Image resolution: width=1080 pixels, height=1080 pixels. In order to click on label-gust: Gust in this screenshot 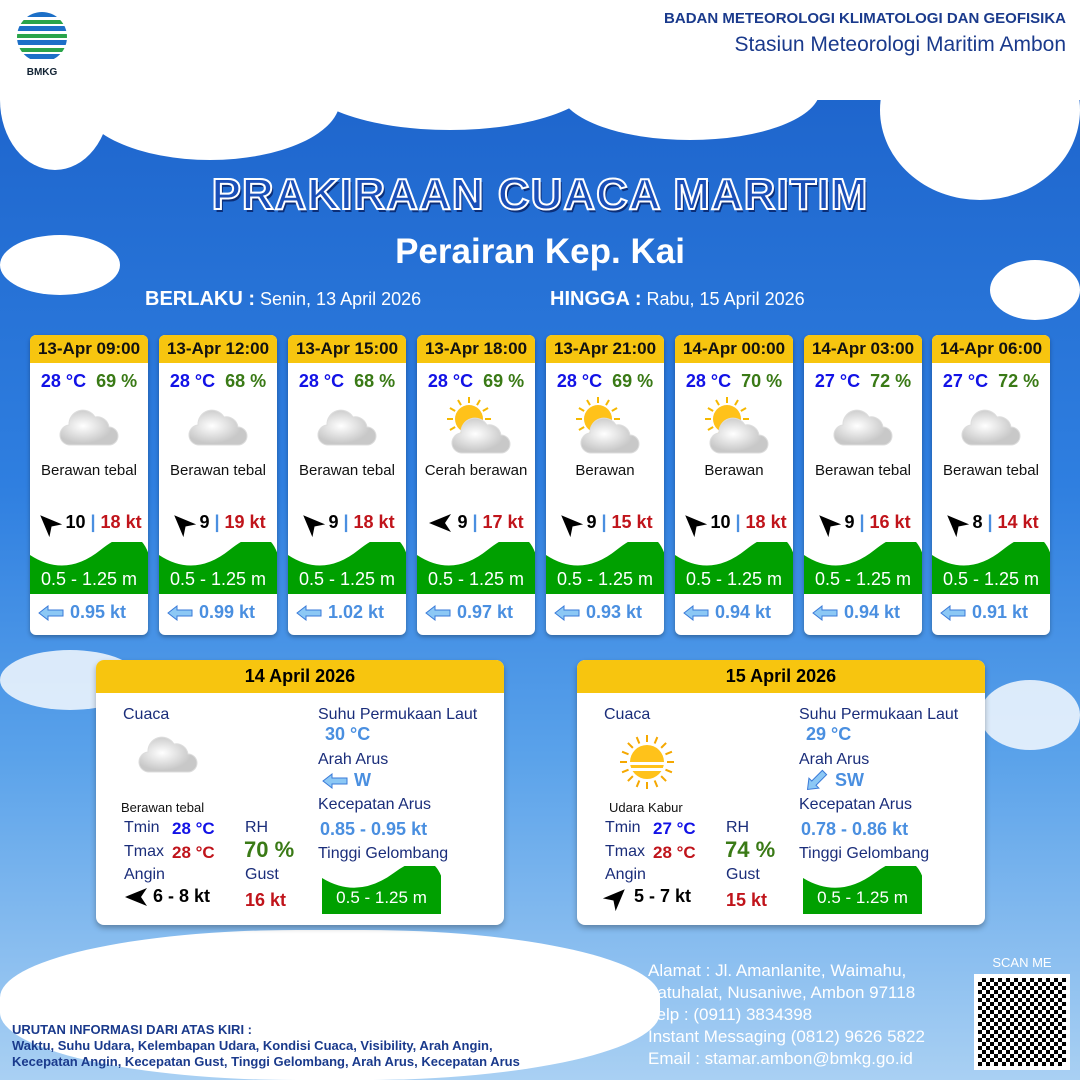, I will do `click(262, 874)`.